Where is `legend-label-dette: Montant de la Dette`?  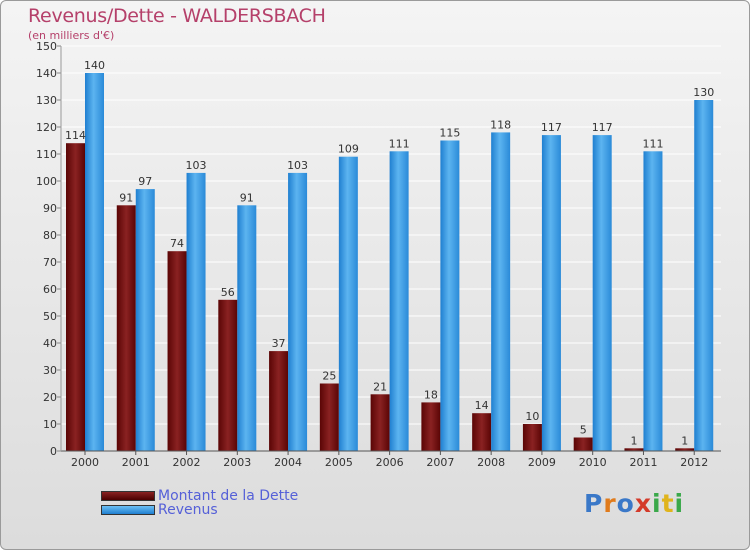 legend-label-dette: Montant de la Dette is located at coordinates (228, 496).